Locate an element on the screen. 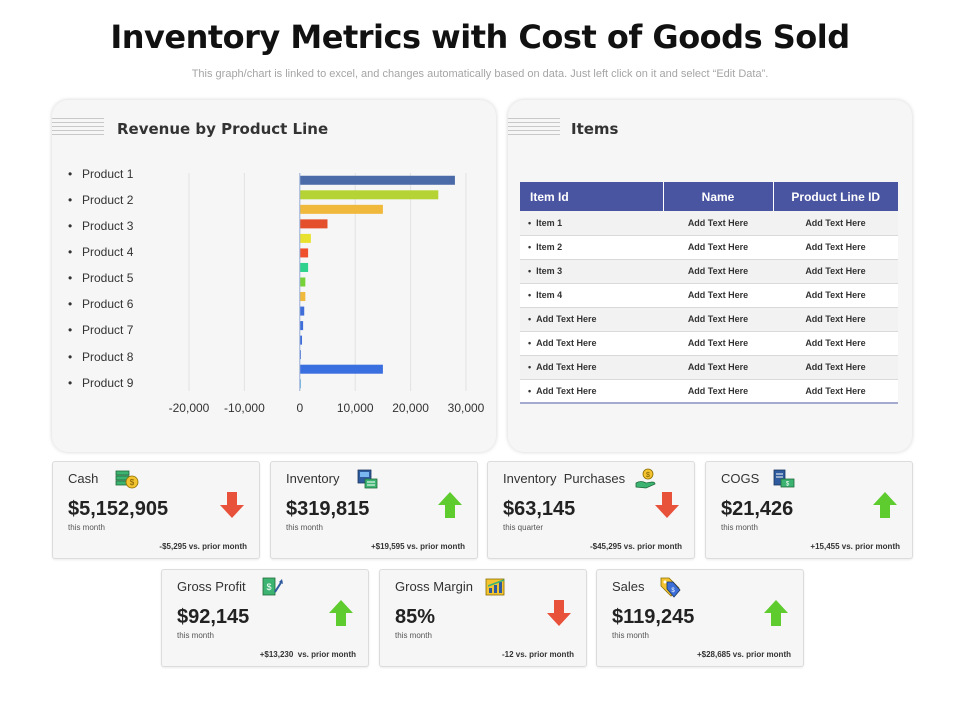 The image size is (960, 720). legend-item: • Product 6 is located at coordinates (101, 304).